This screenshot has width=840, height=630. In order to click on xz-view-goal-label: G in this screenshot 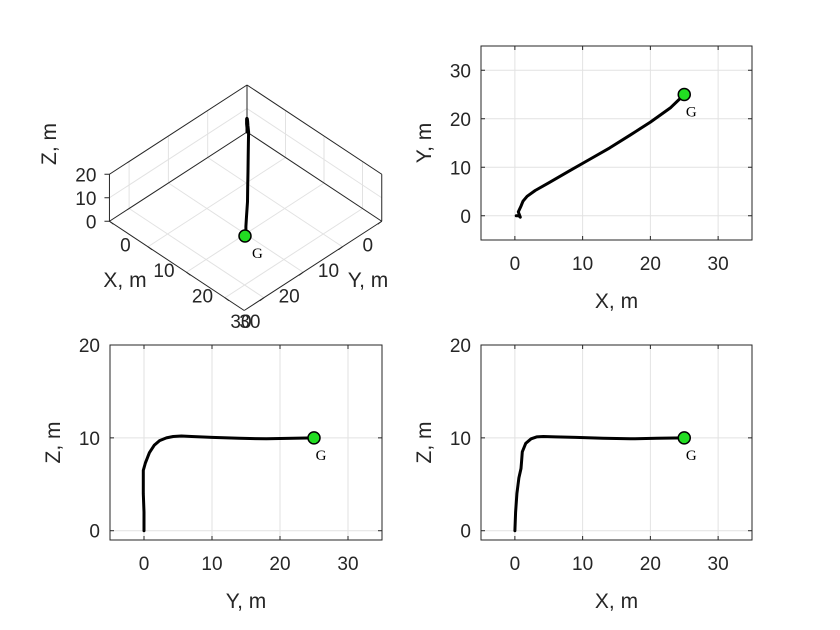, I will do `click(691, 456)`.